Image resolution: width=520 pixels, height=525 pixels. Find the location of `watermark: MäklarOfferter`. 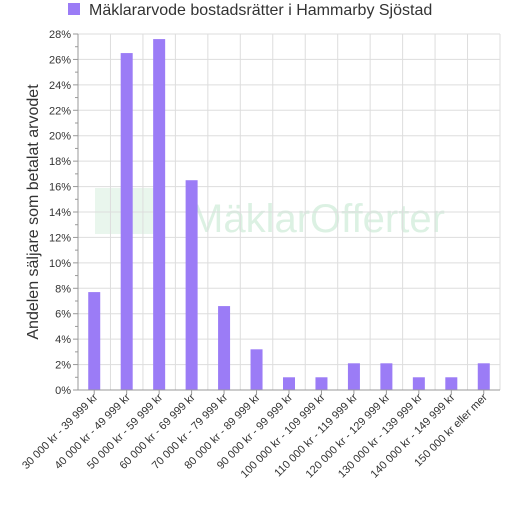

watermark: MäklarOfferter is located at coordinates (270, 214).